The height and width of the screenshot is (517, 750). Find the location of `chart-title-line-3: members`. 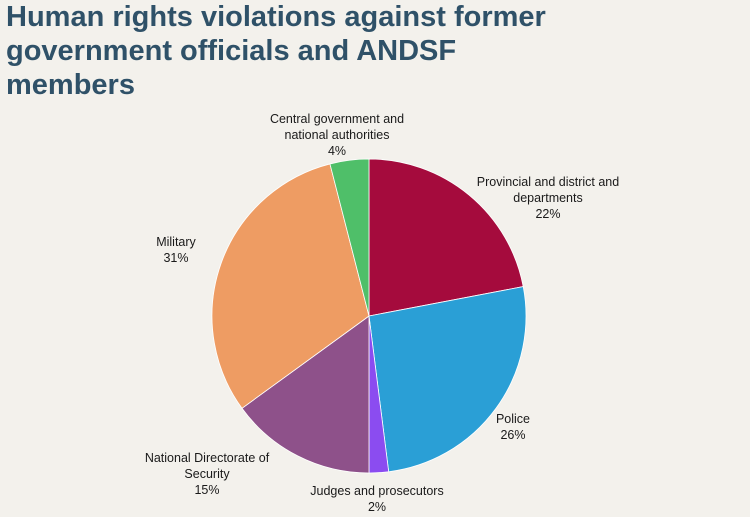

chart-title-line-3: members is located at coordinates (70, 85).